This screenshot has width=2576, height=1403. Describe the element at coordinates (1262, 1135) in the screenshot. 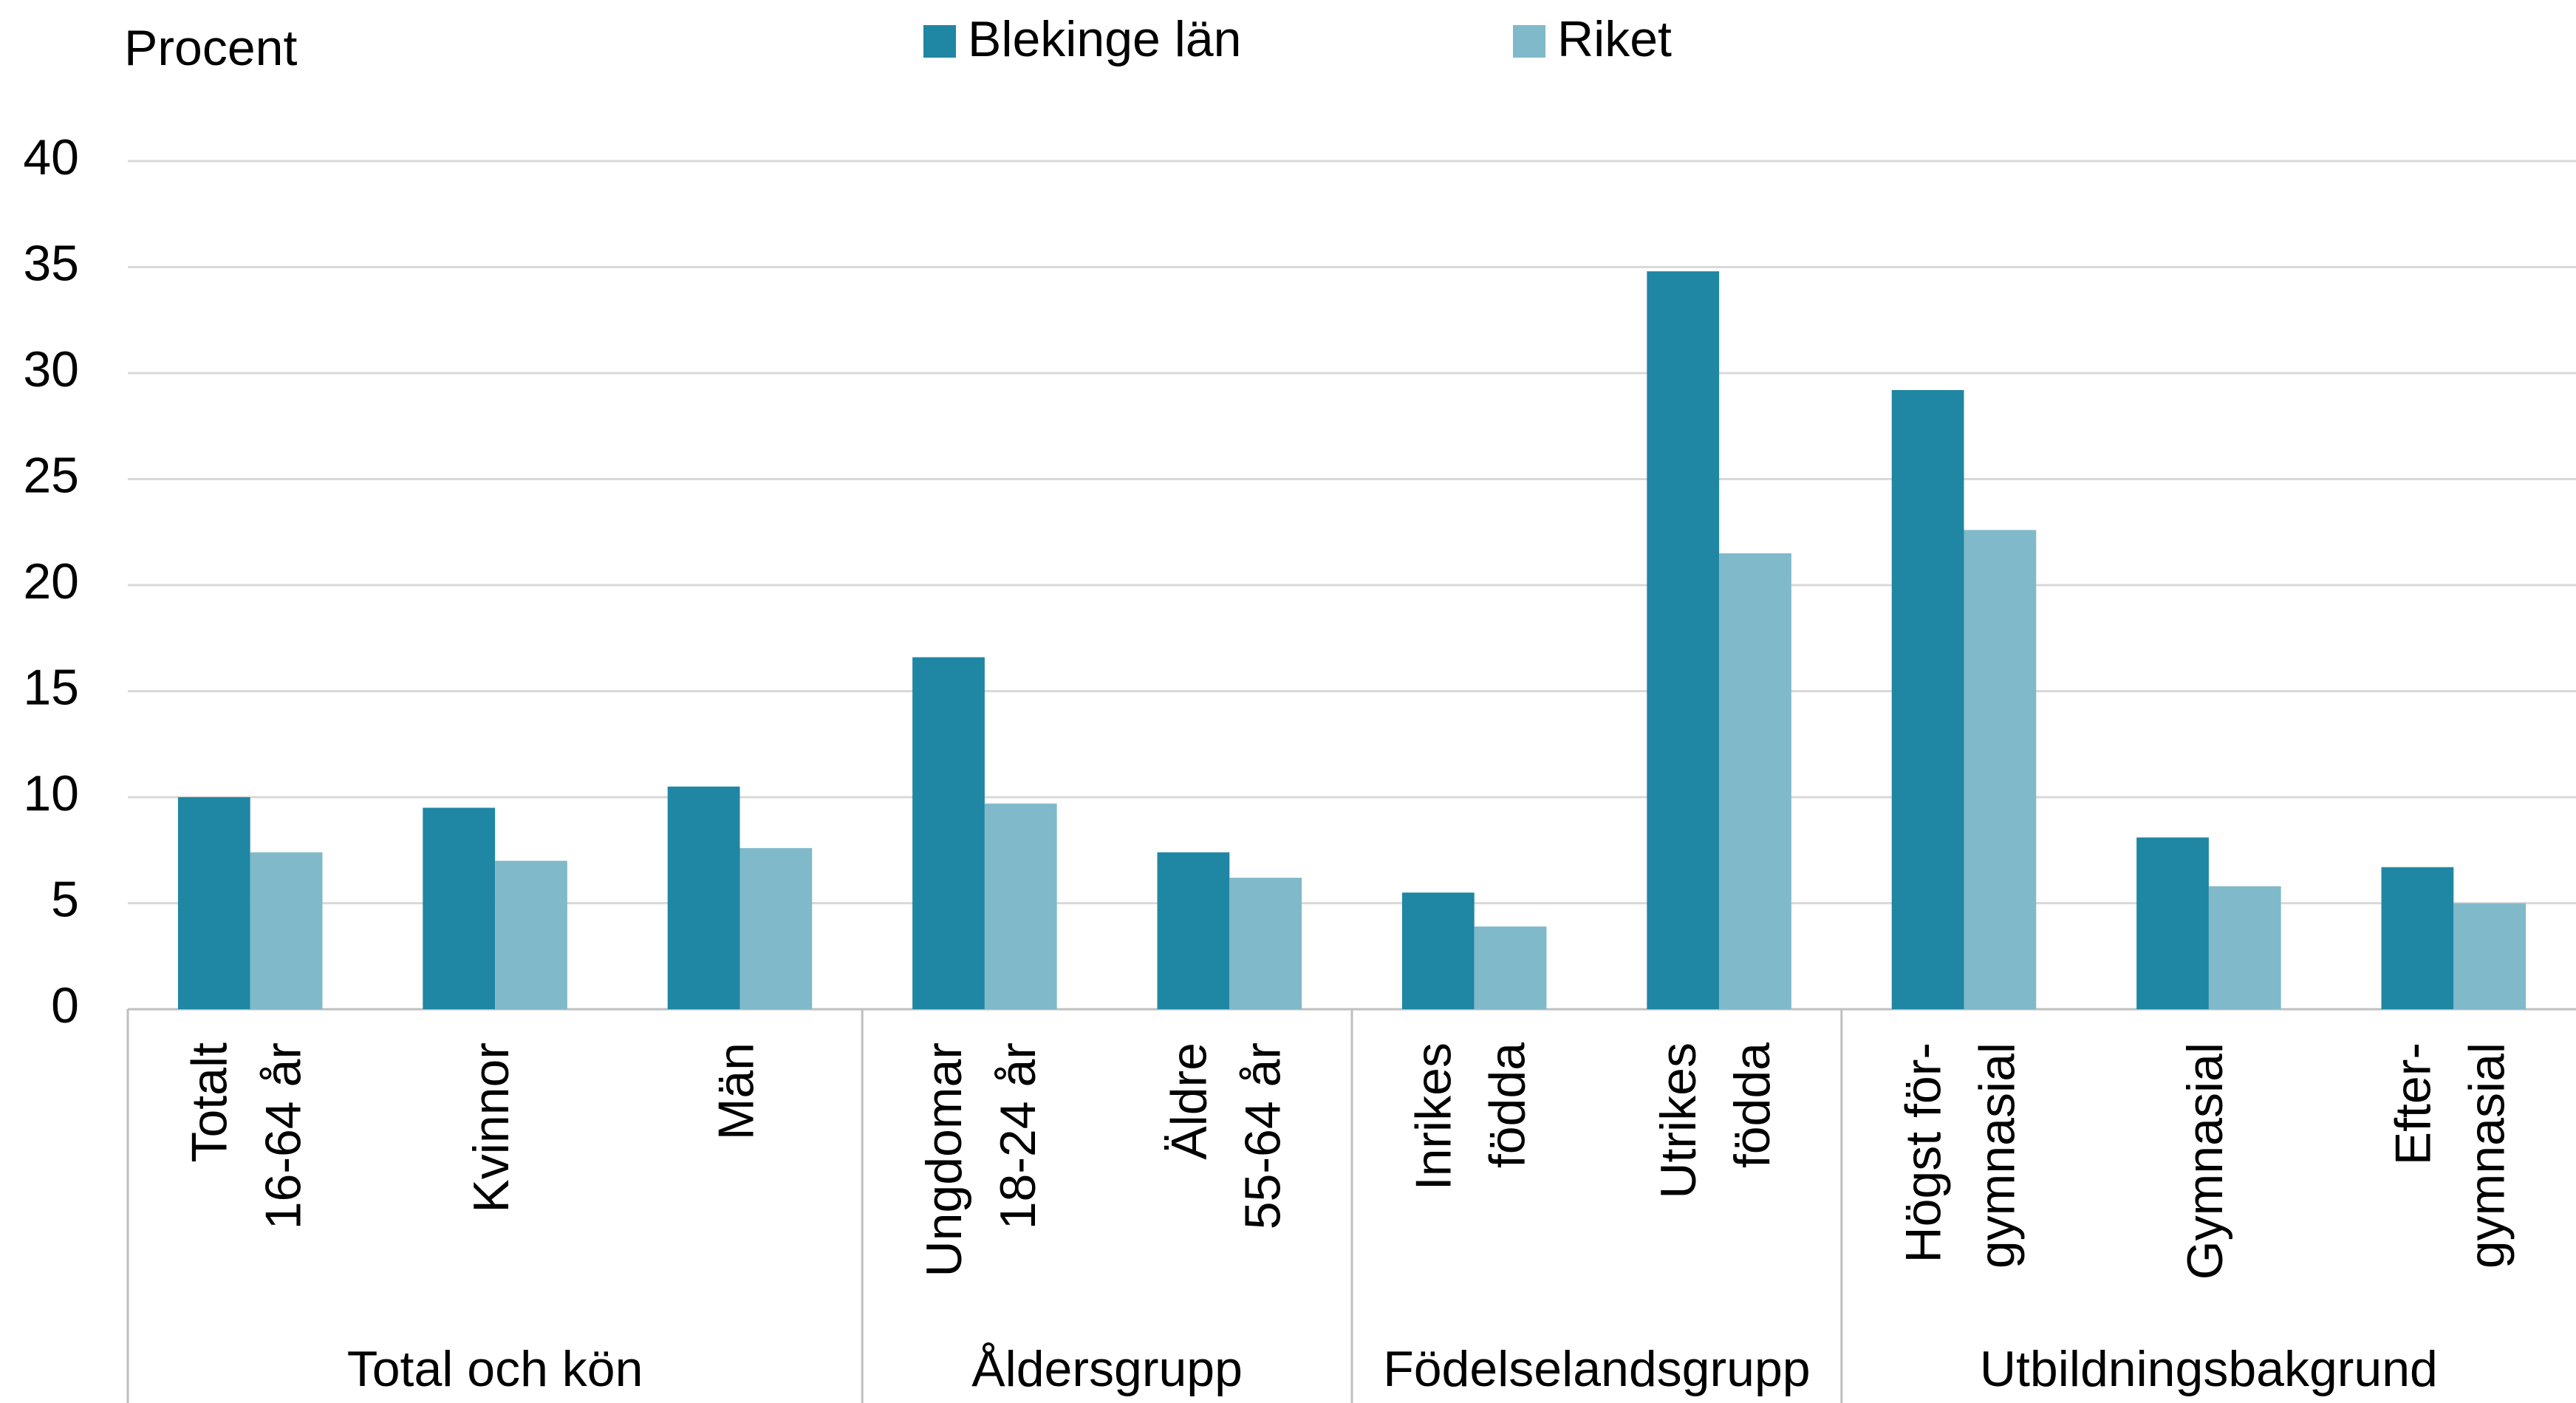

I see `x-tick-label: 55-64 år` at that location.